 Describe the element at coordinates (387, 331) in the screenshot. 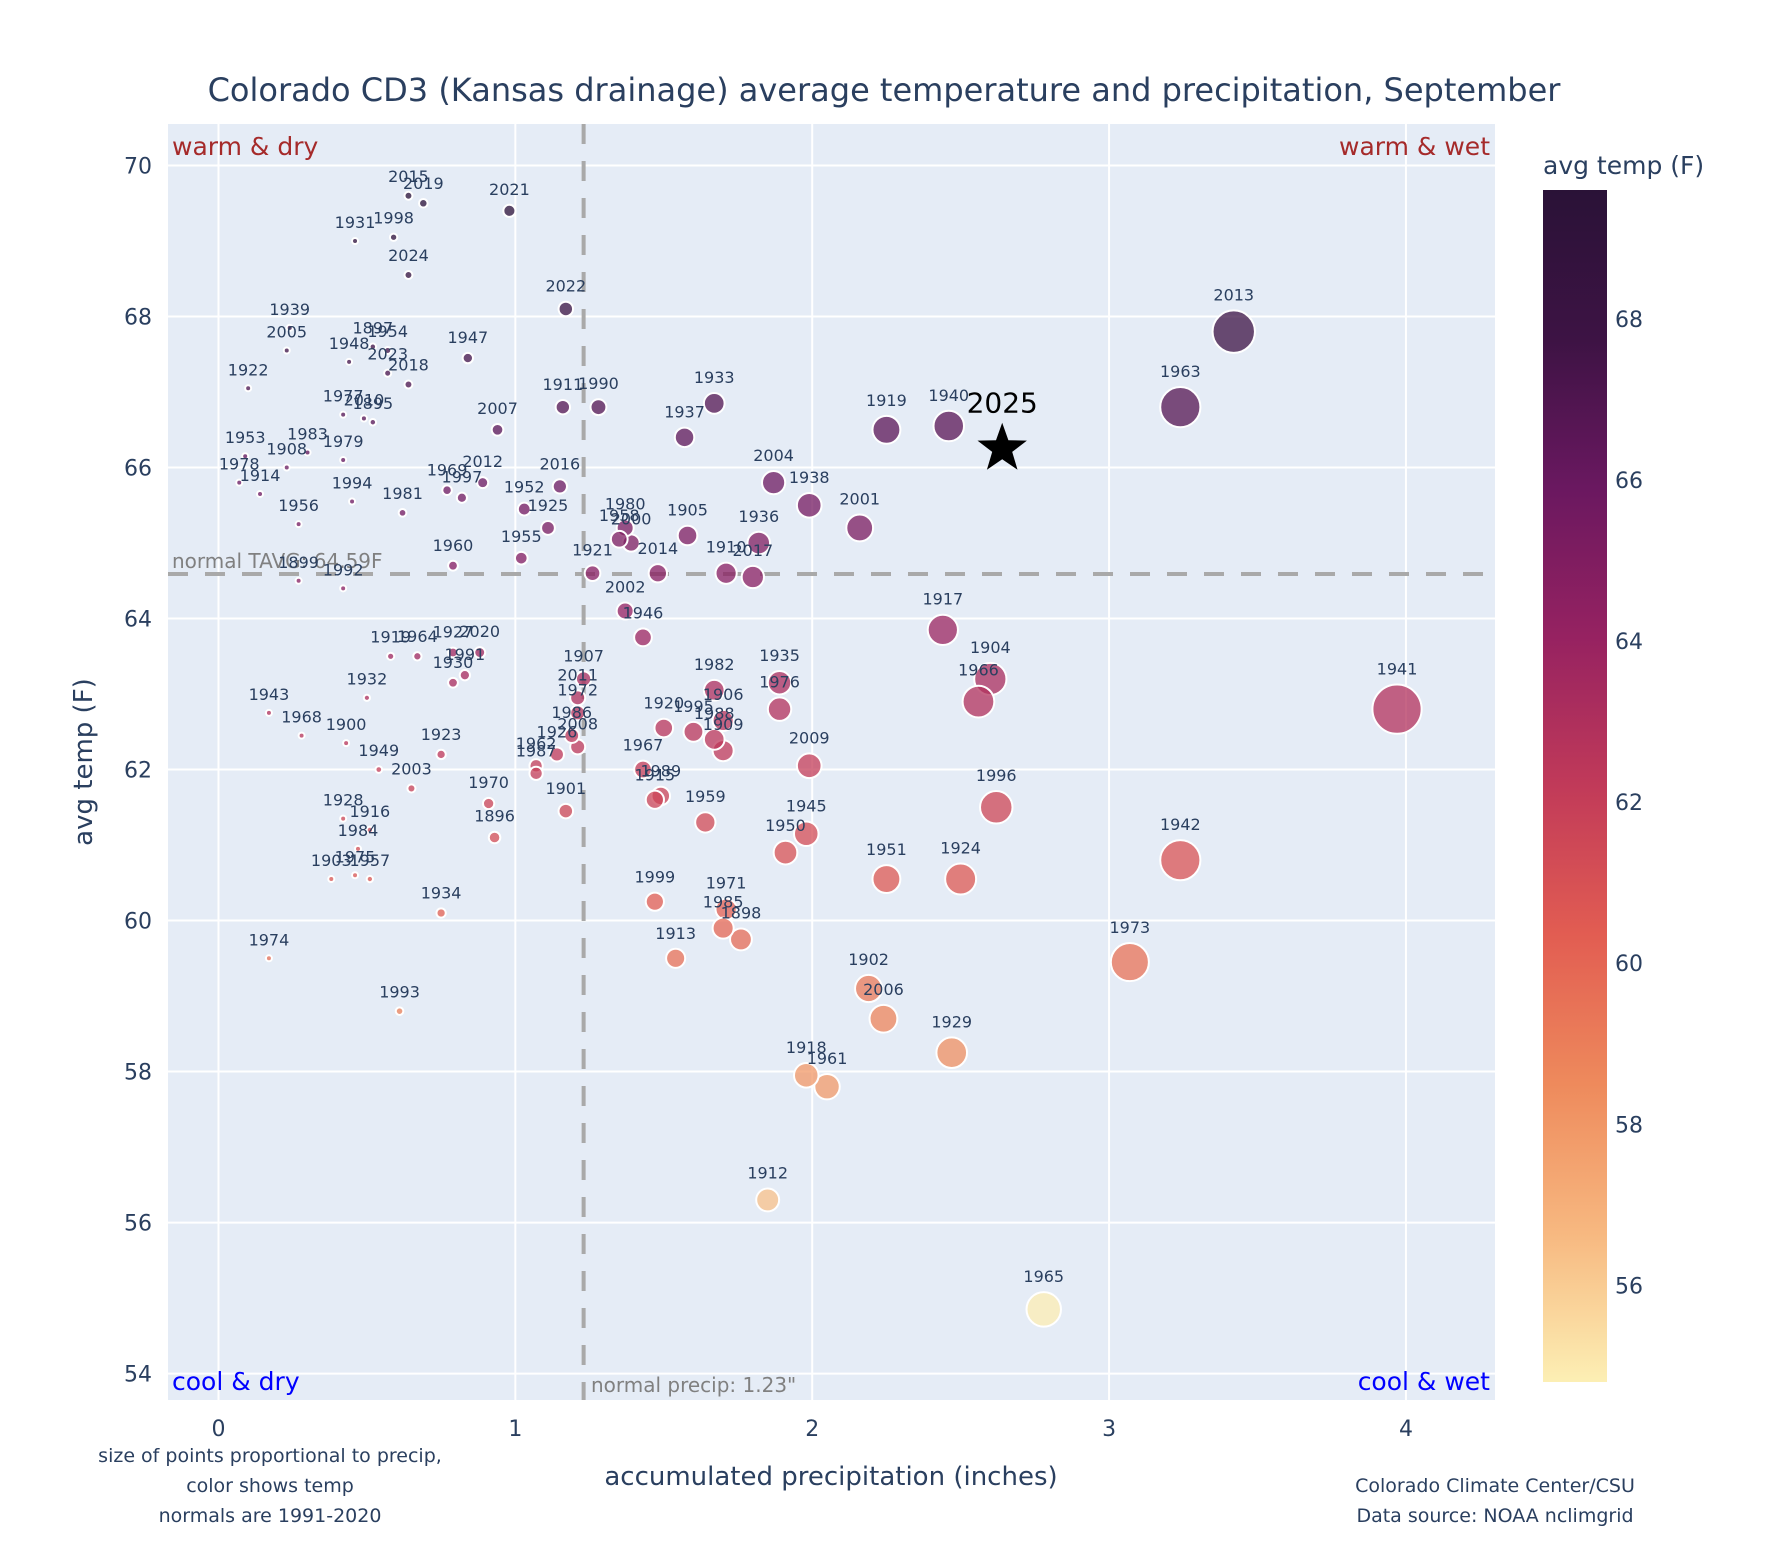

I see `point-label: 1954` at that location.